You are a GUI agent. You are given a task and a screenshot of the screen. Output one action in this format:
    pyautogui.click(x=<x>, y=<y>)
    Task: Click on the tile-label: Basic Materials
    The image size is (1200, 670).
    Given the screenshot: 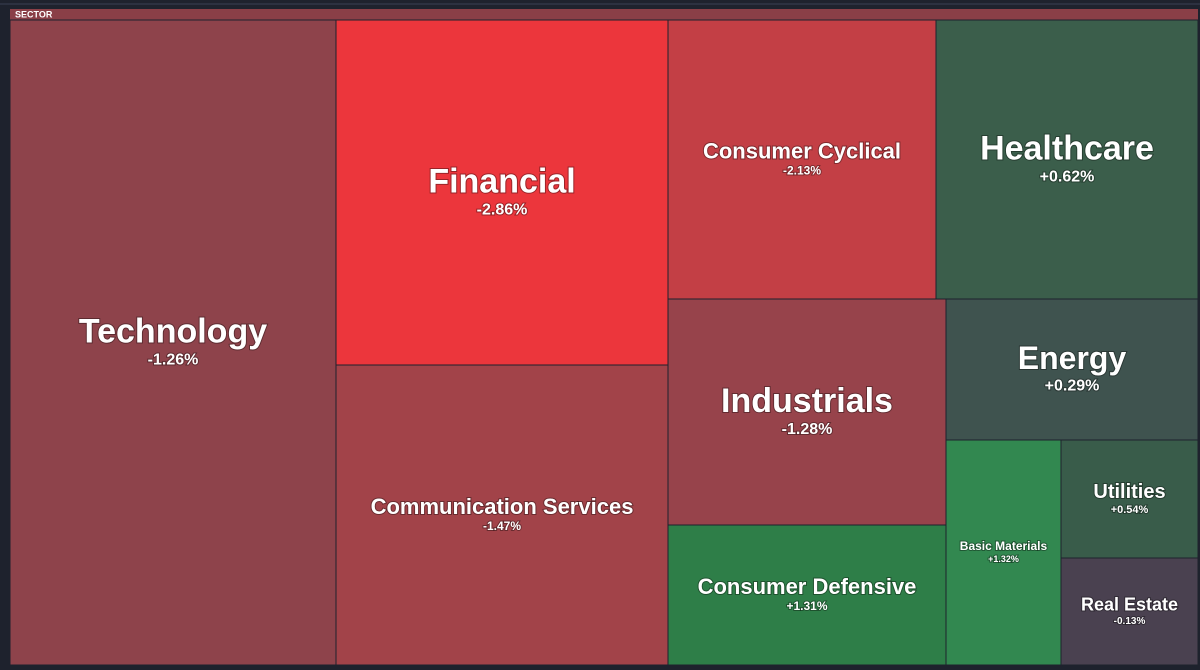 What is the action you would take?
    pyautogui.click(x=1004, y=546)
    